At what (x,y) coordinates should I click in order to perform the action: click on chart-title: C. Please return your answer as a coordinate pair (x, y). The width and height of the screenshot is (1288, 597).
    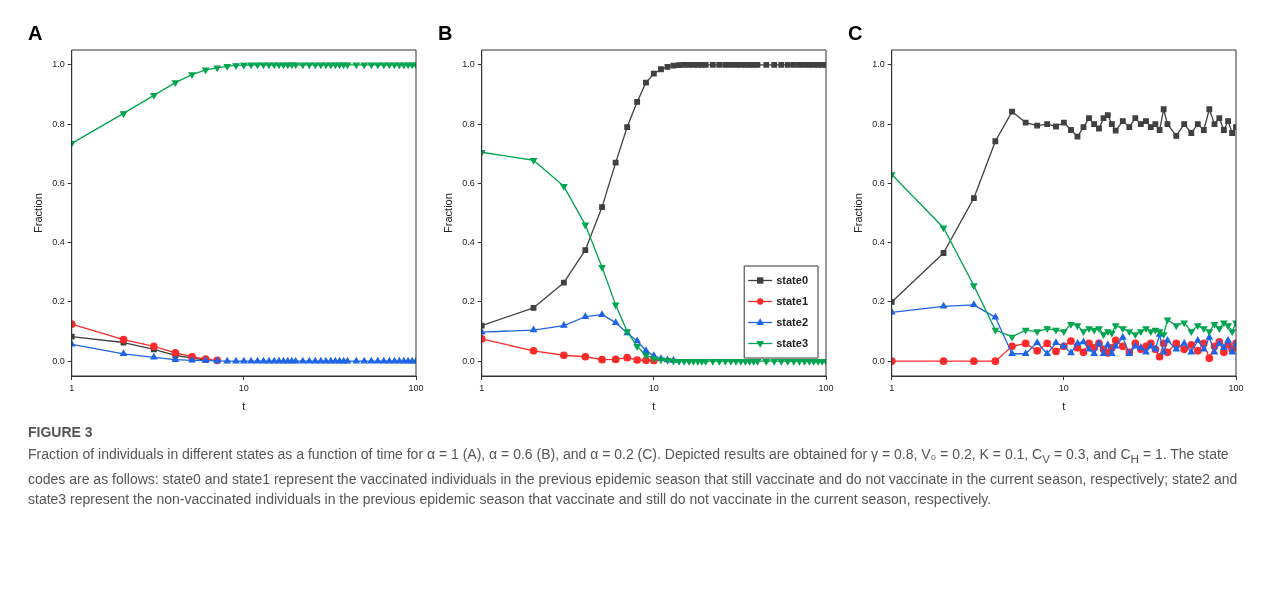
    Looking at the image, I should click on (855, 32).